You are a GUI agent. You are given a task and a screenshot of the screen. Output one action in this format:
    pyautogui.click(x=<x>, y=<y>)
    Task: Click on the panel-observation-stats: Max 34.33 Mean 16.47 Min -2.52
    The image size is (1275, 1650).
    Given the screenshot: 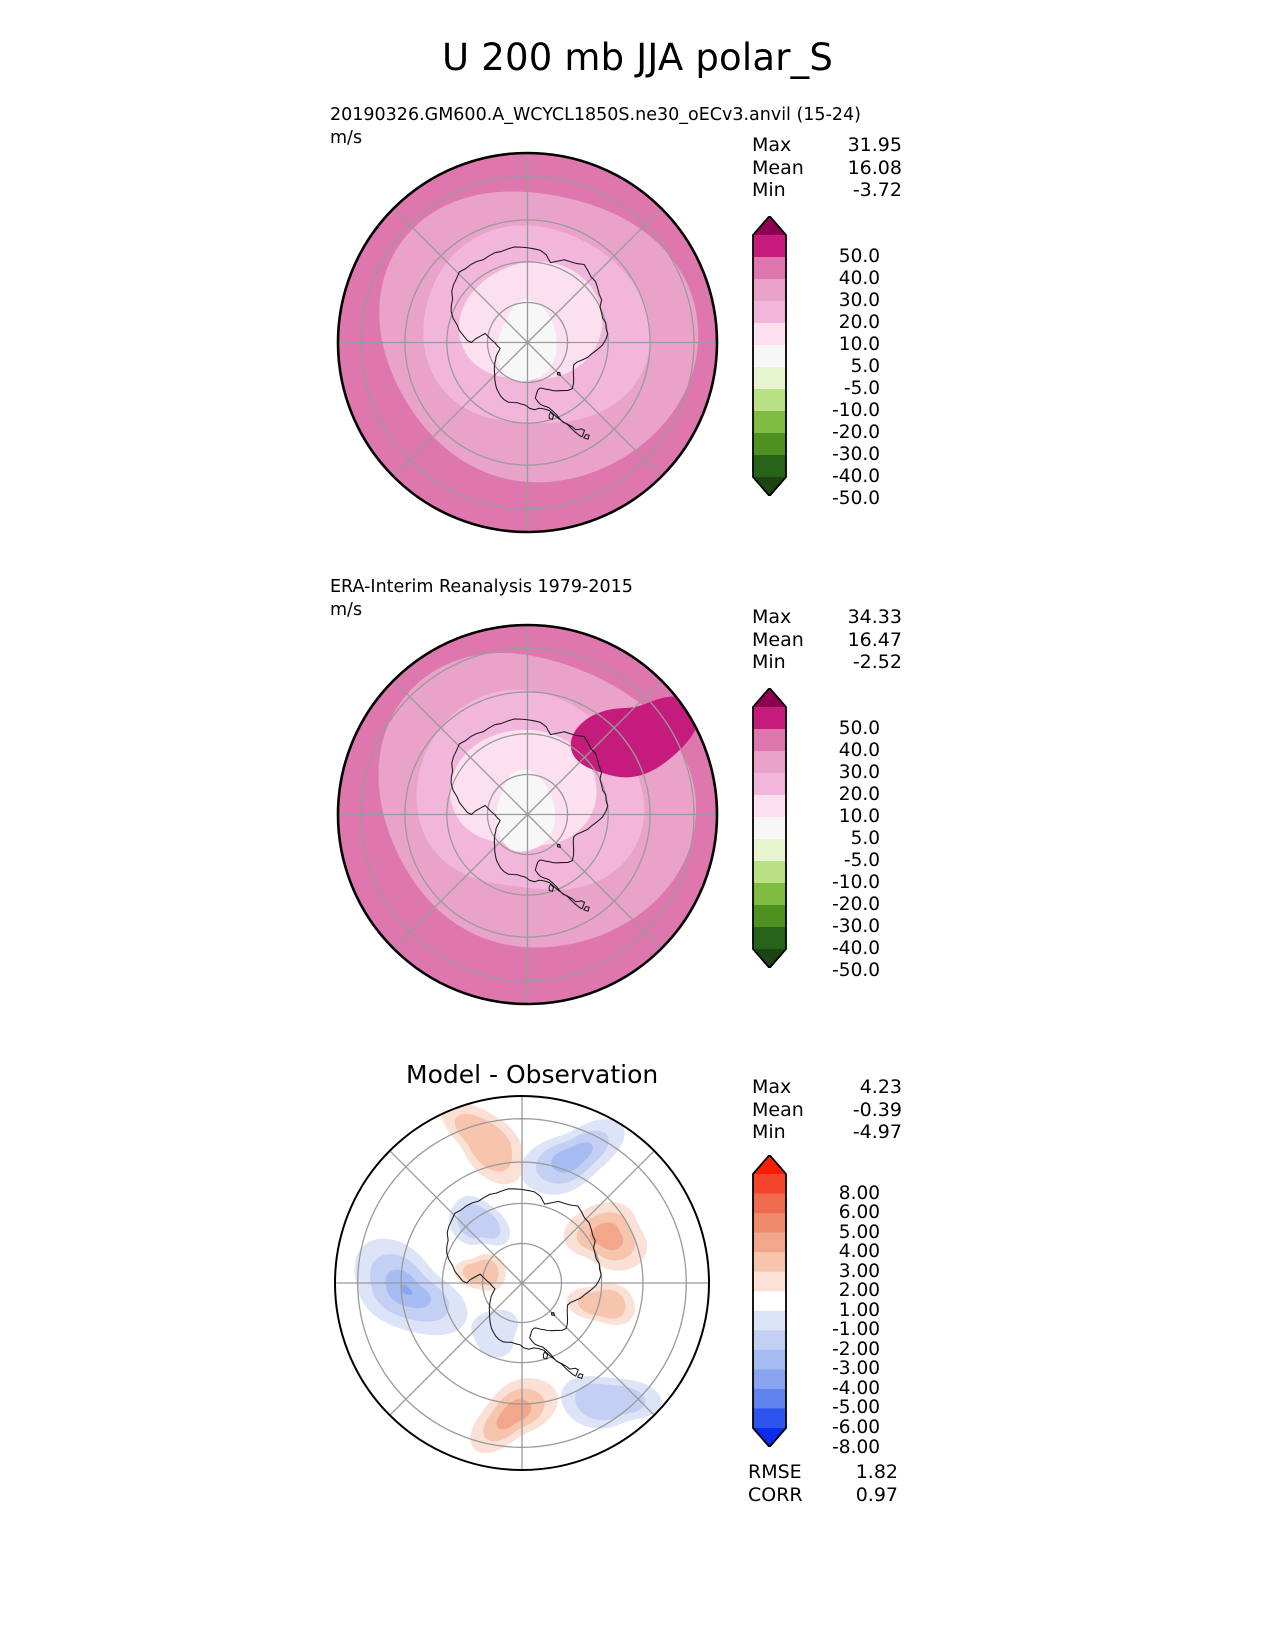 What is the action you would take?
    pyautogui.click(x=827, y=640)
    